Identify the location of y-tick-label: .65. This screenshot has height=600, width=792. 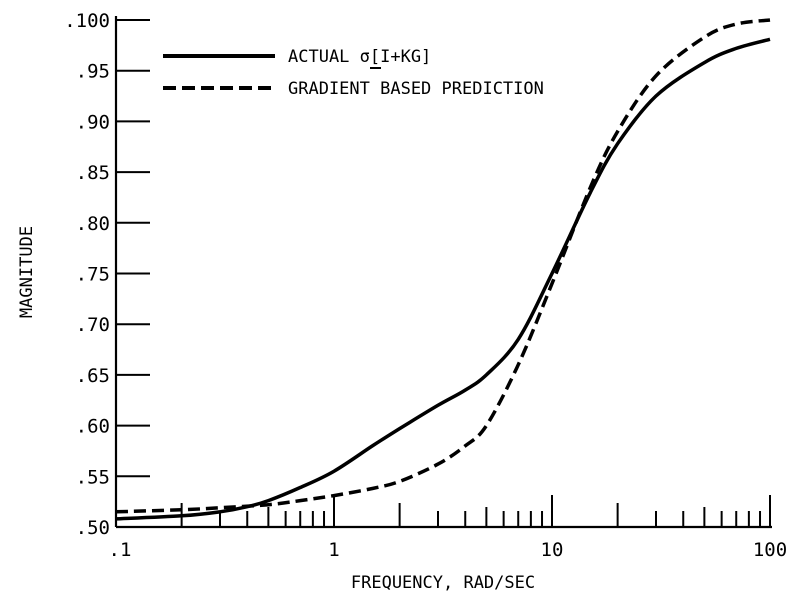
(93, 376).